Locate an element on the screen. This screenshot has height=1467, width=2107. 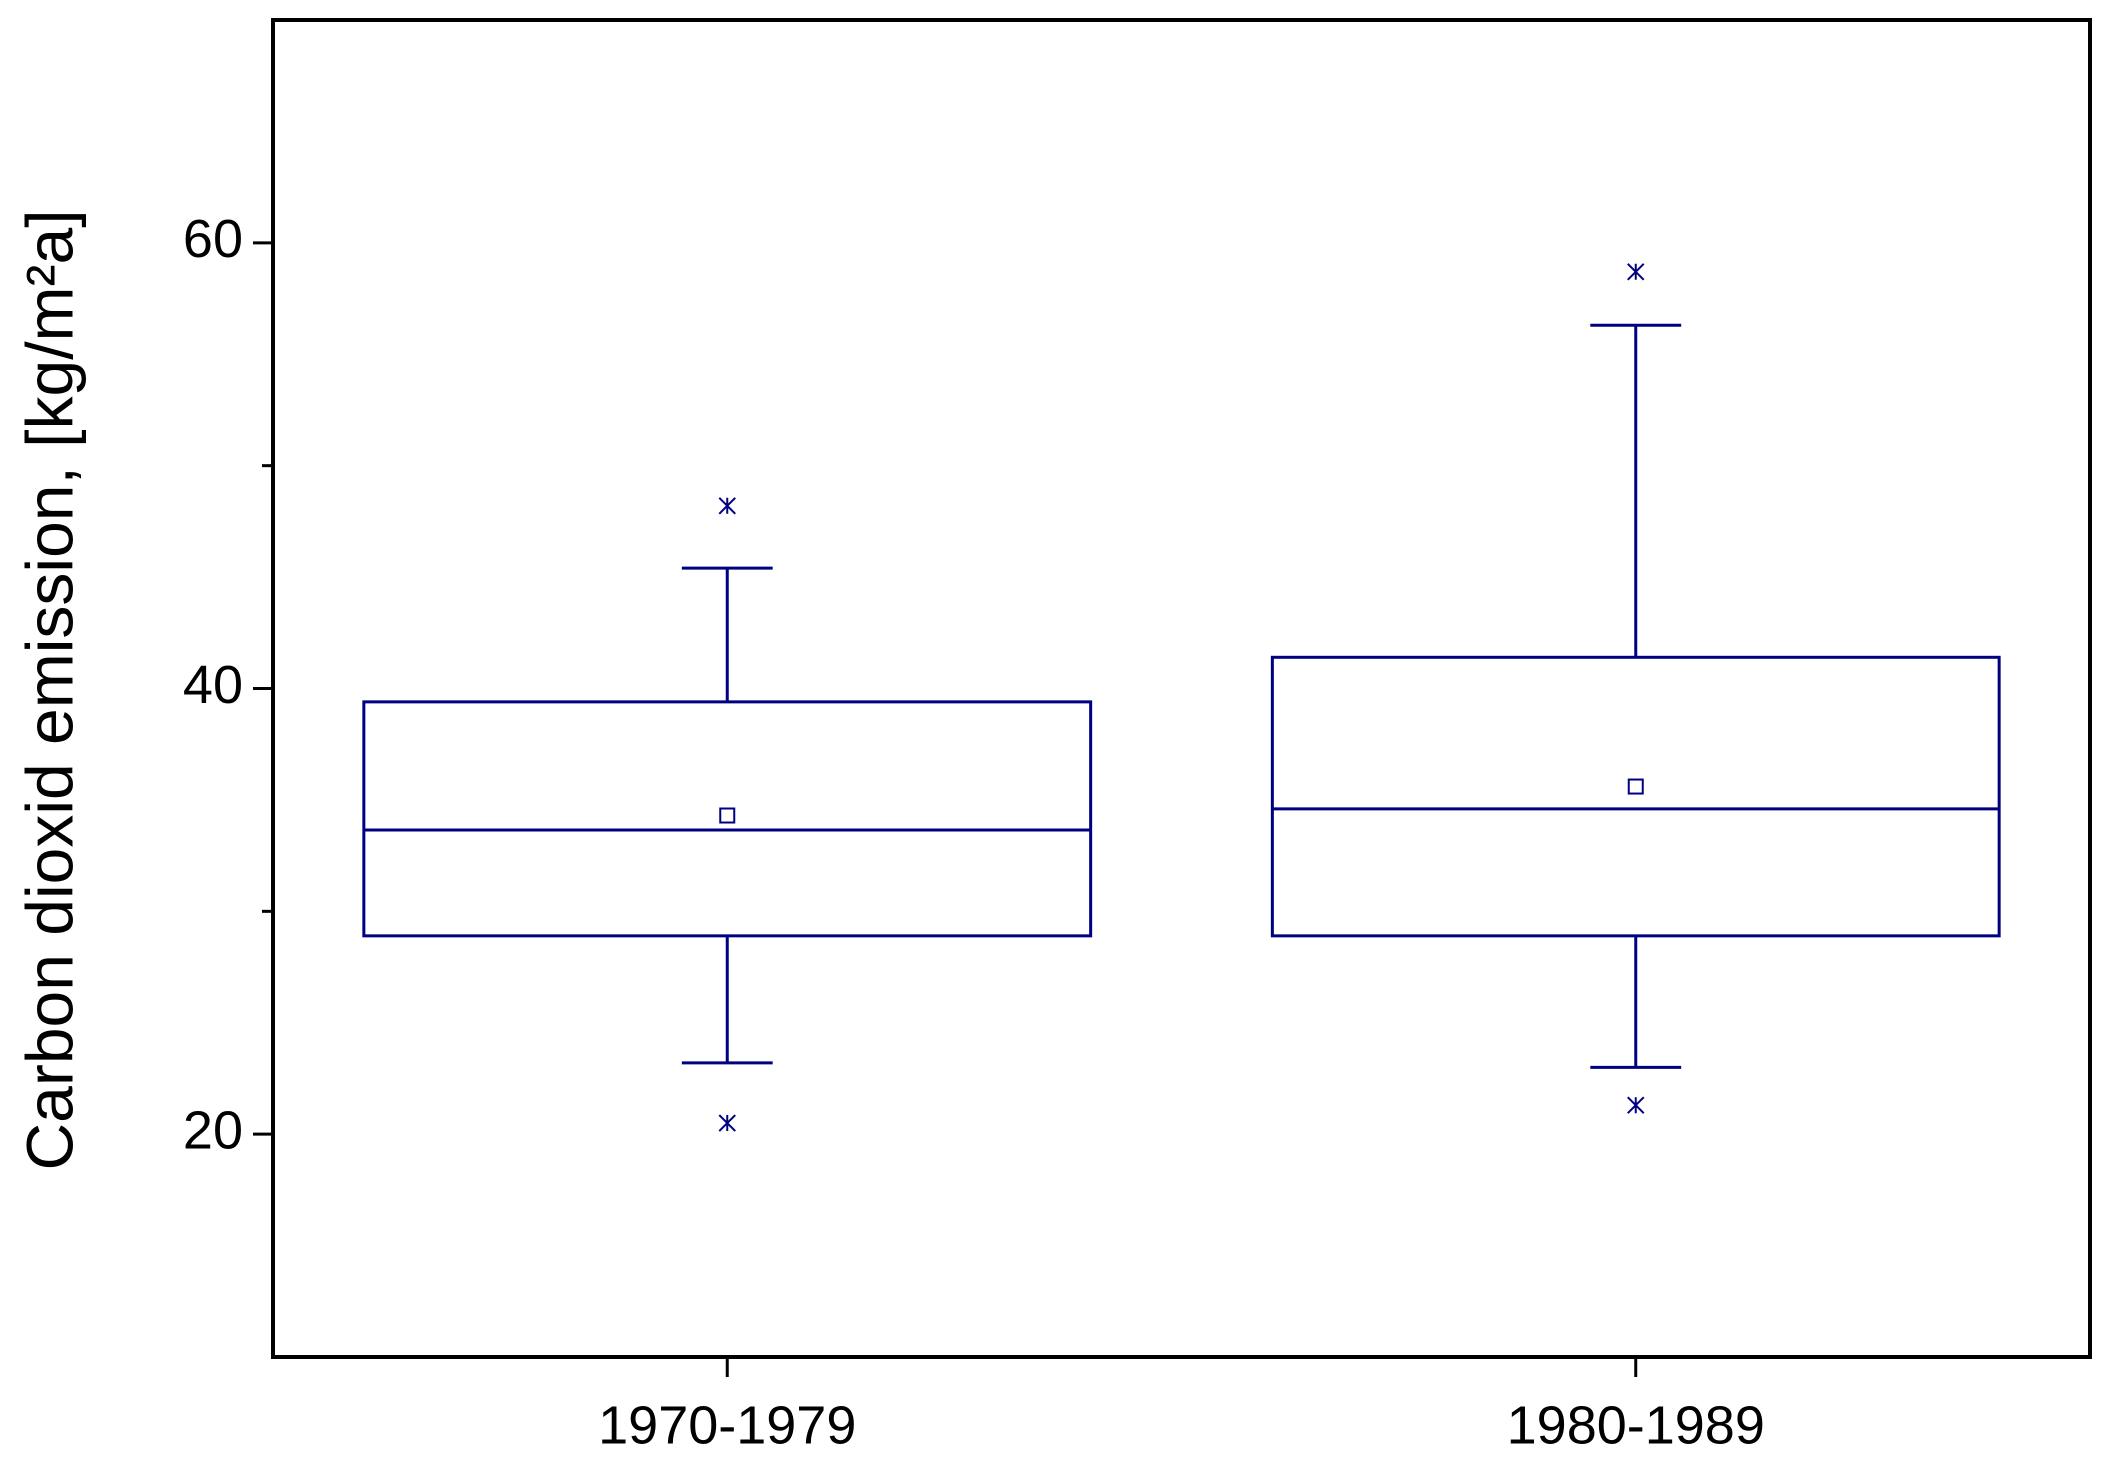
y-axis-label: Carbon dioxid emission, [kg/m²a] is located at coordinates (49, 689).